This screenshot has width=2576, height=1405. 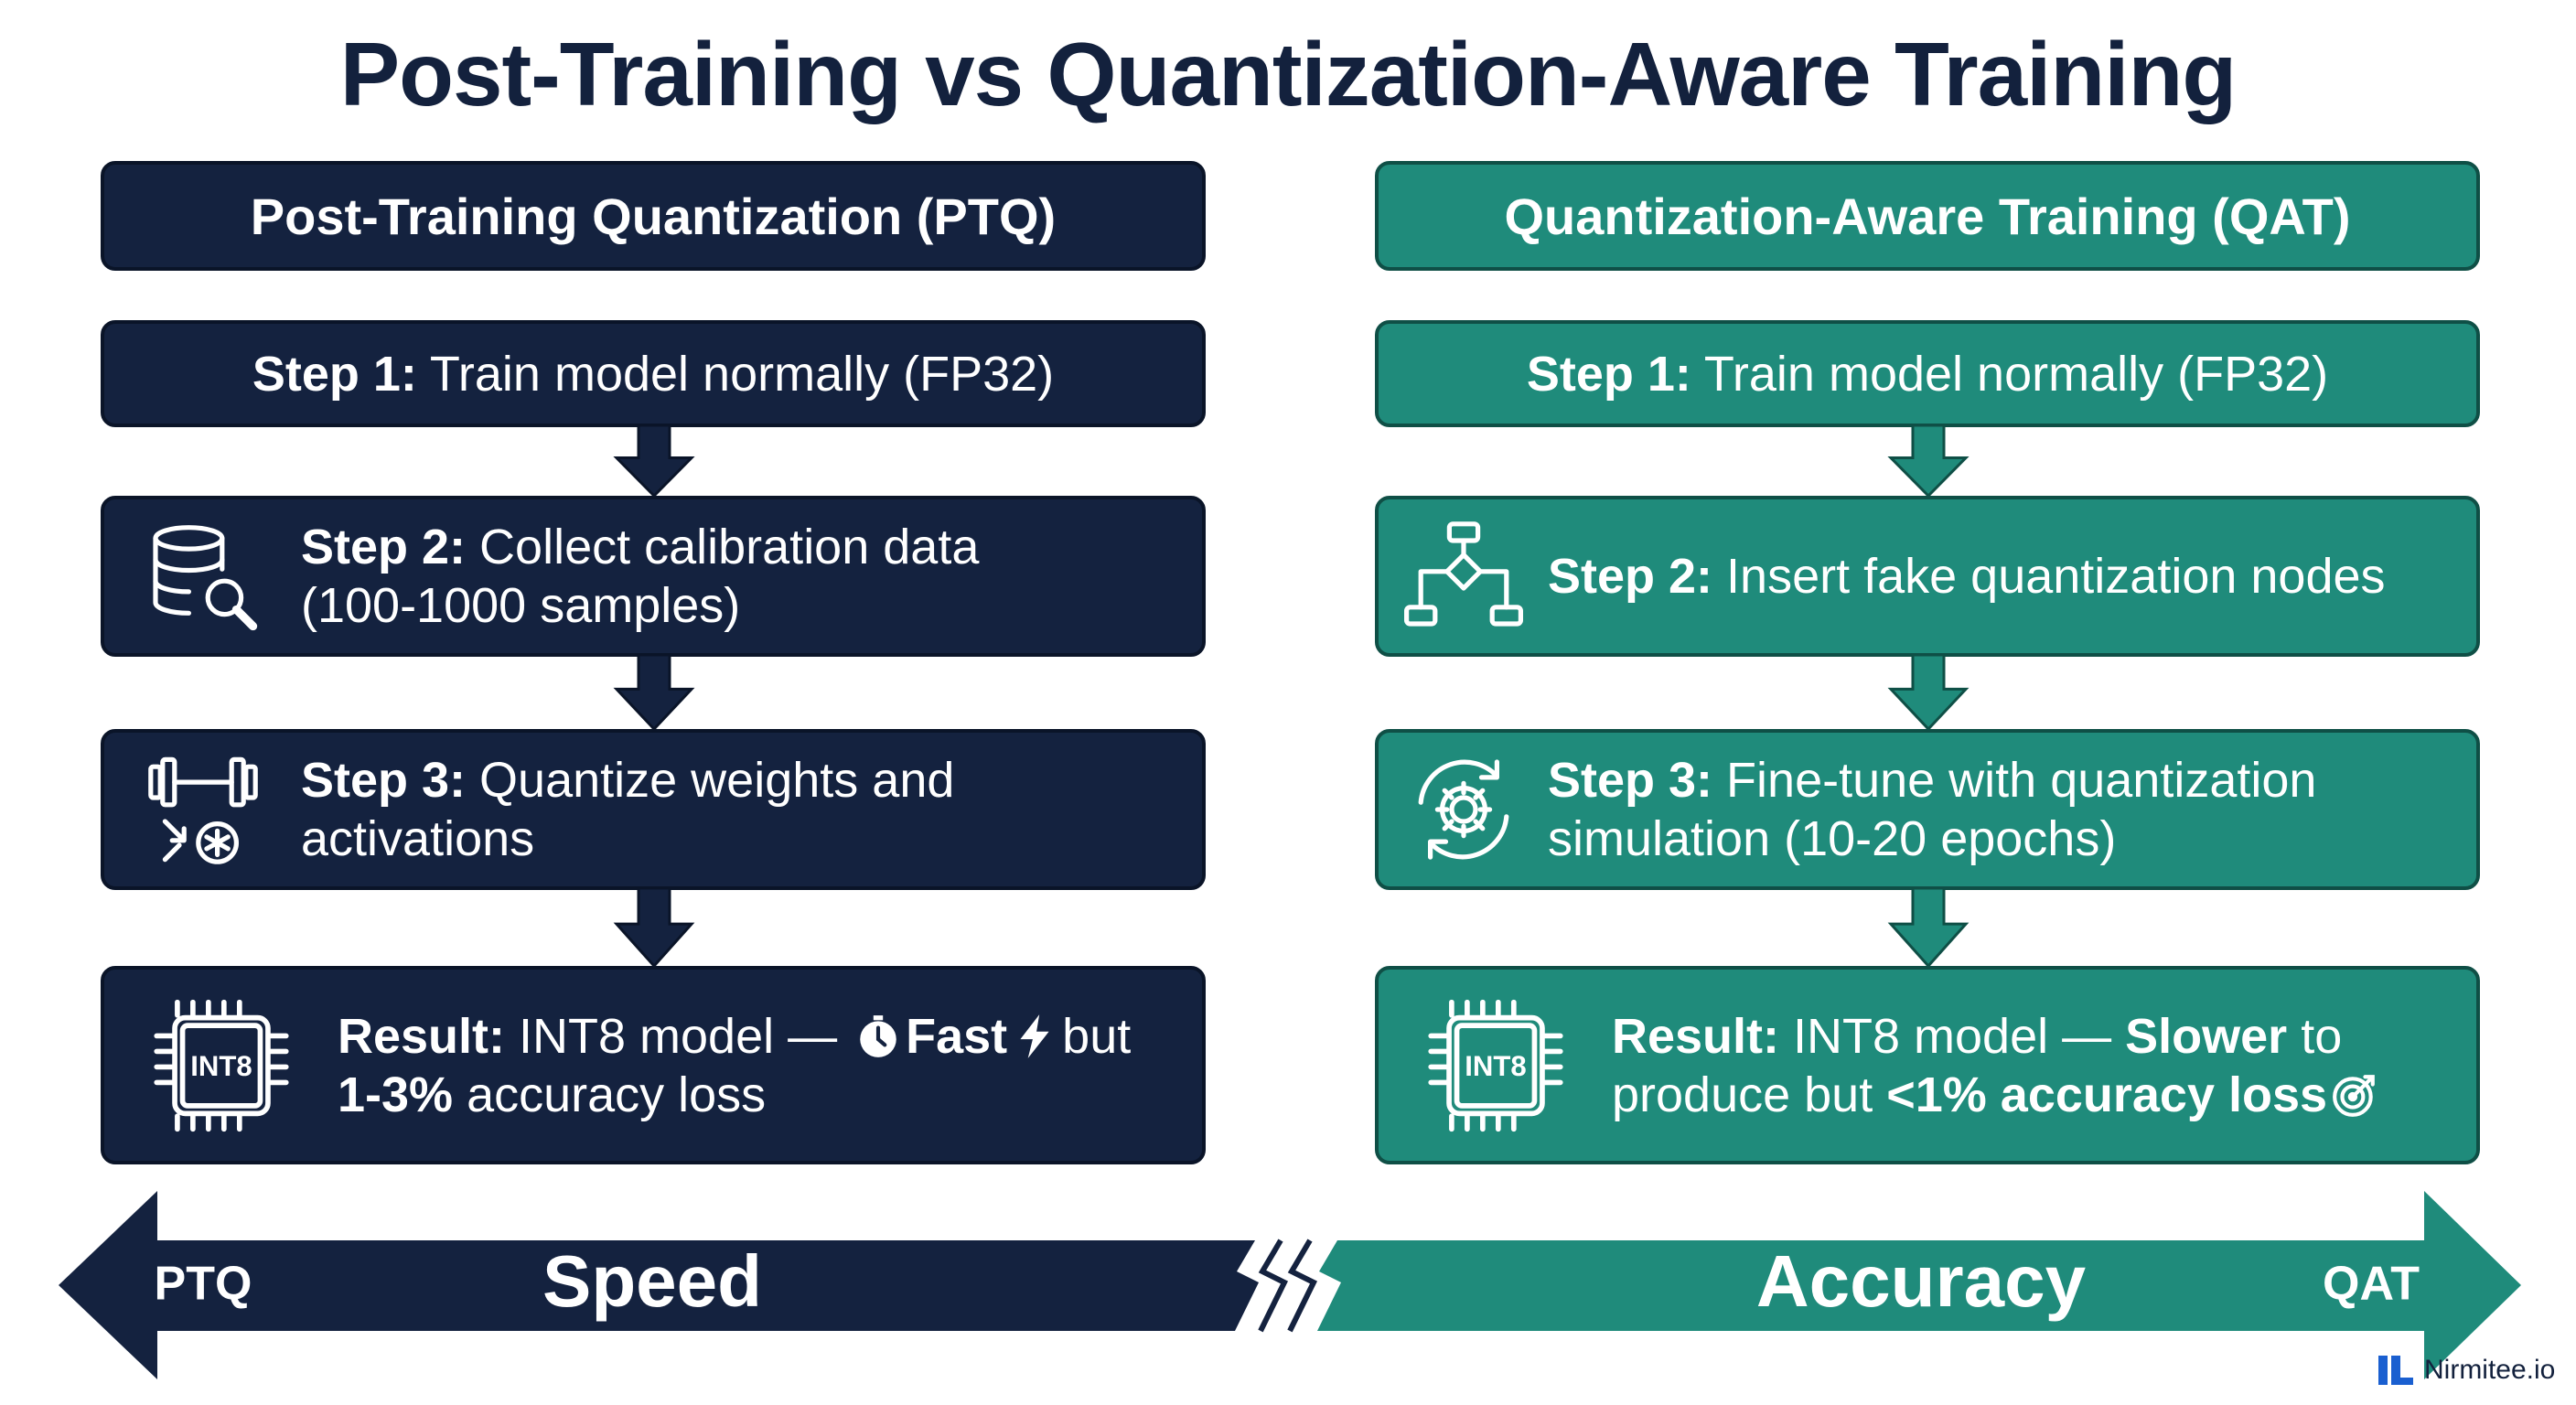 I want to click on weights-icon, so click(x=202, y=810).